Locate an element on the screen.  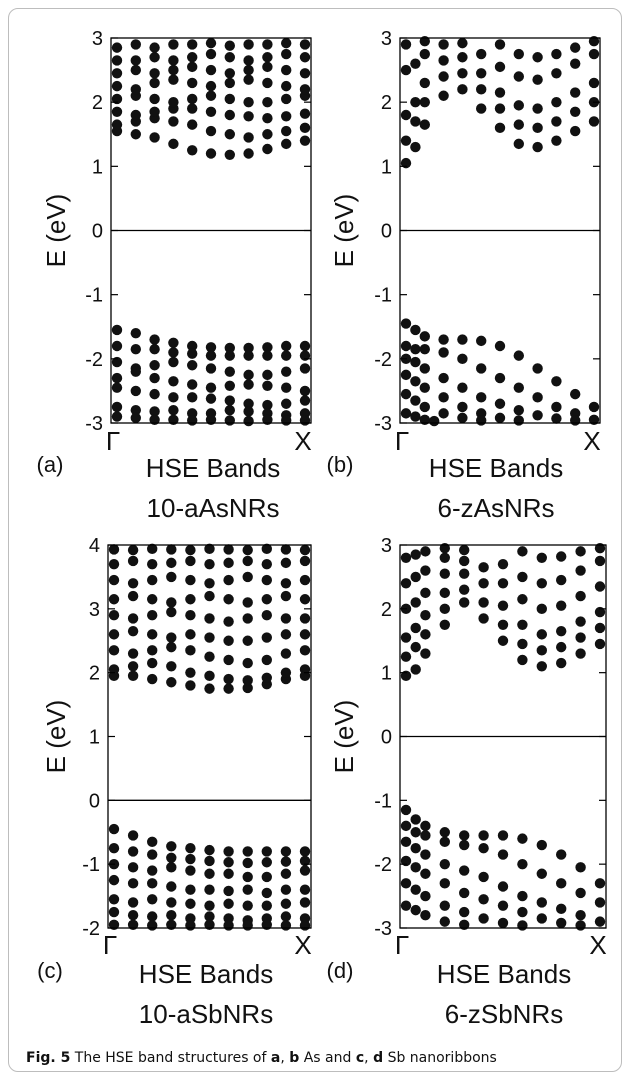
panel-d-ytick-label: 1 is located at coordinates (386, 674).